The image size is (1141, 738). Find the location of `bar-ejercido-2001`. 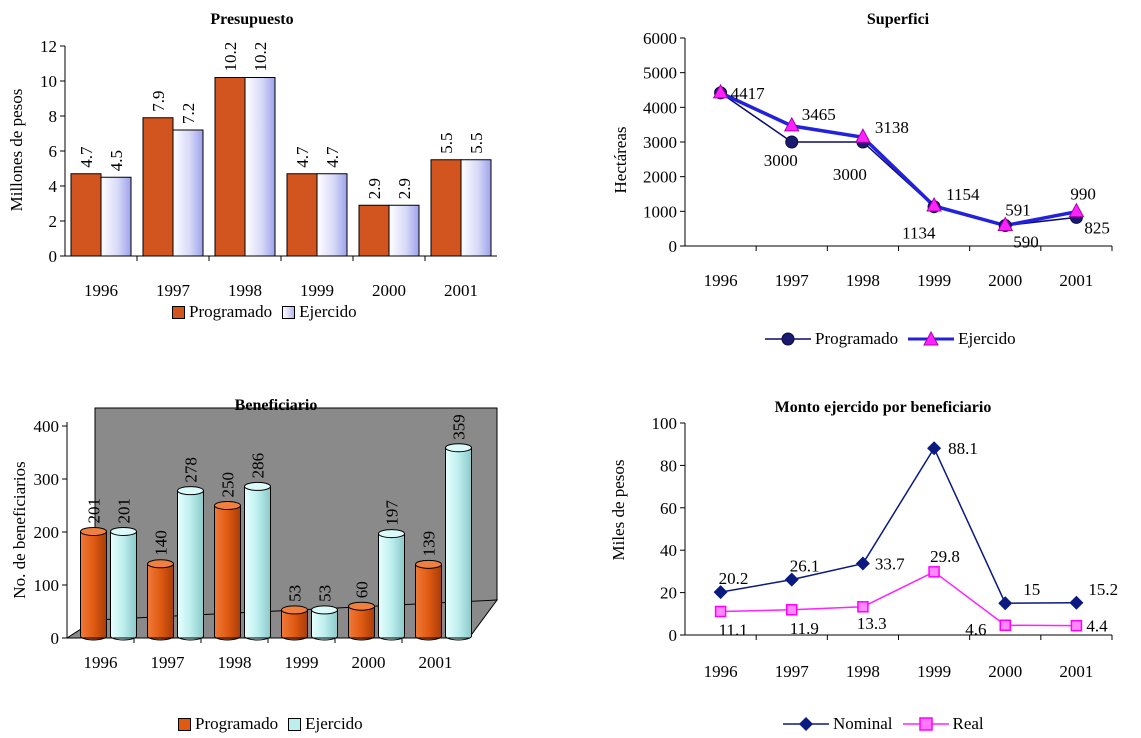

bar-ejercido-2001 is located at coordinates (458, 542).